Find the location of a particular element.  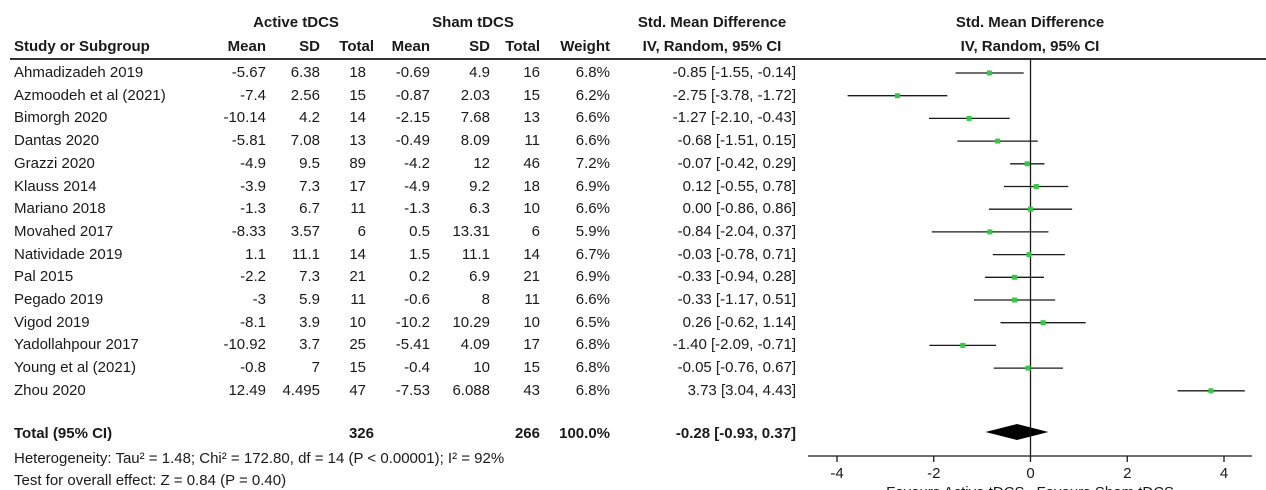

sham-mean: -0.6 is located at coordinates (417, 299).